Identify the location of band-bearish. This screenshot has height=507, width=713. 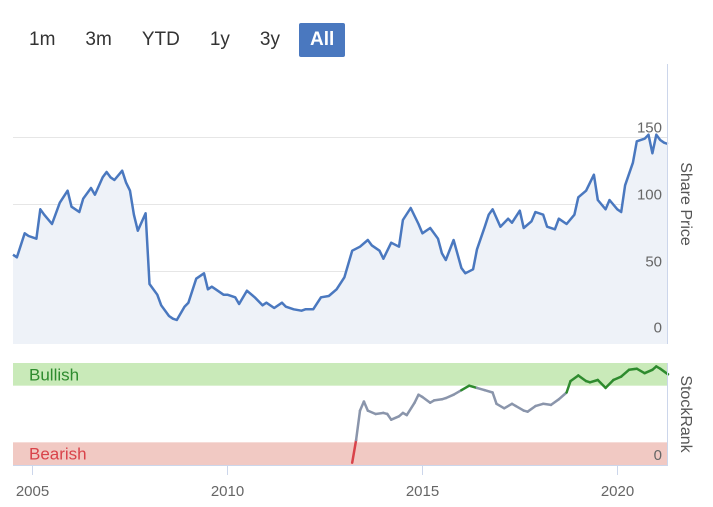
(340, 453).